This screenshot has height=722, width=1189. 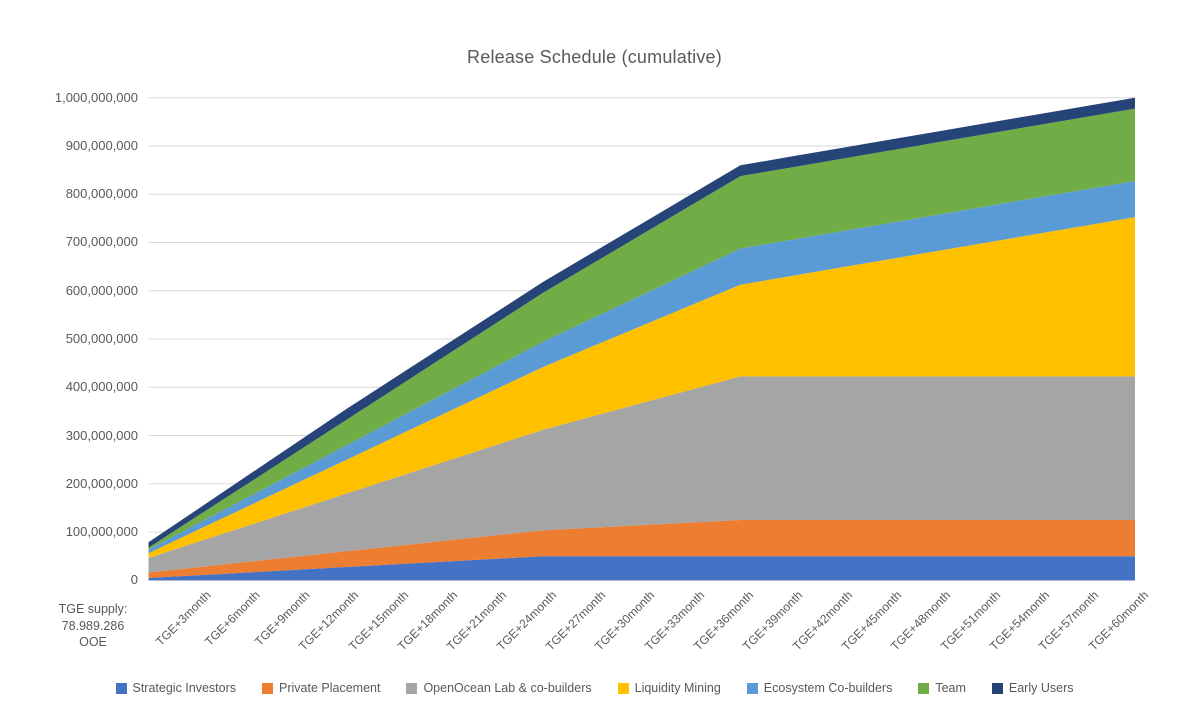 What do you see at coordinates (101, 338) in the screenshot?
I see `y-axis-tick-label: 500,000,000` at bounding box center [101, 338].